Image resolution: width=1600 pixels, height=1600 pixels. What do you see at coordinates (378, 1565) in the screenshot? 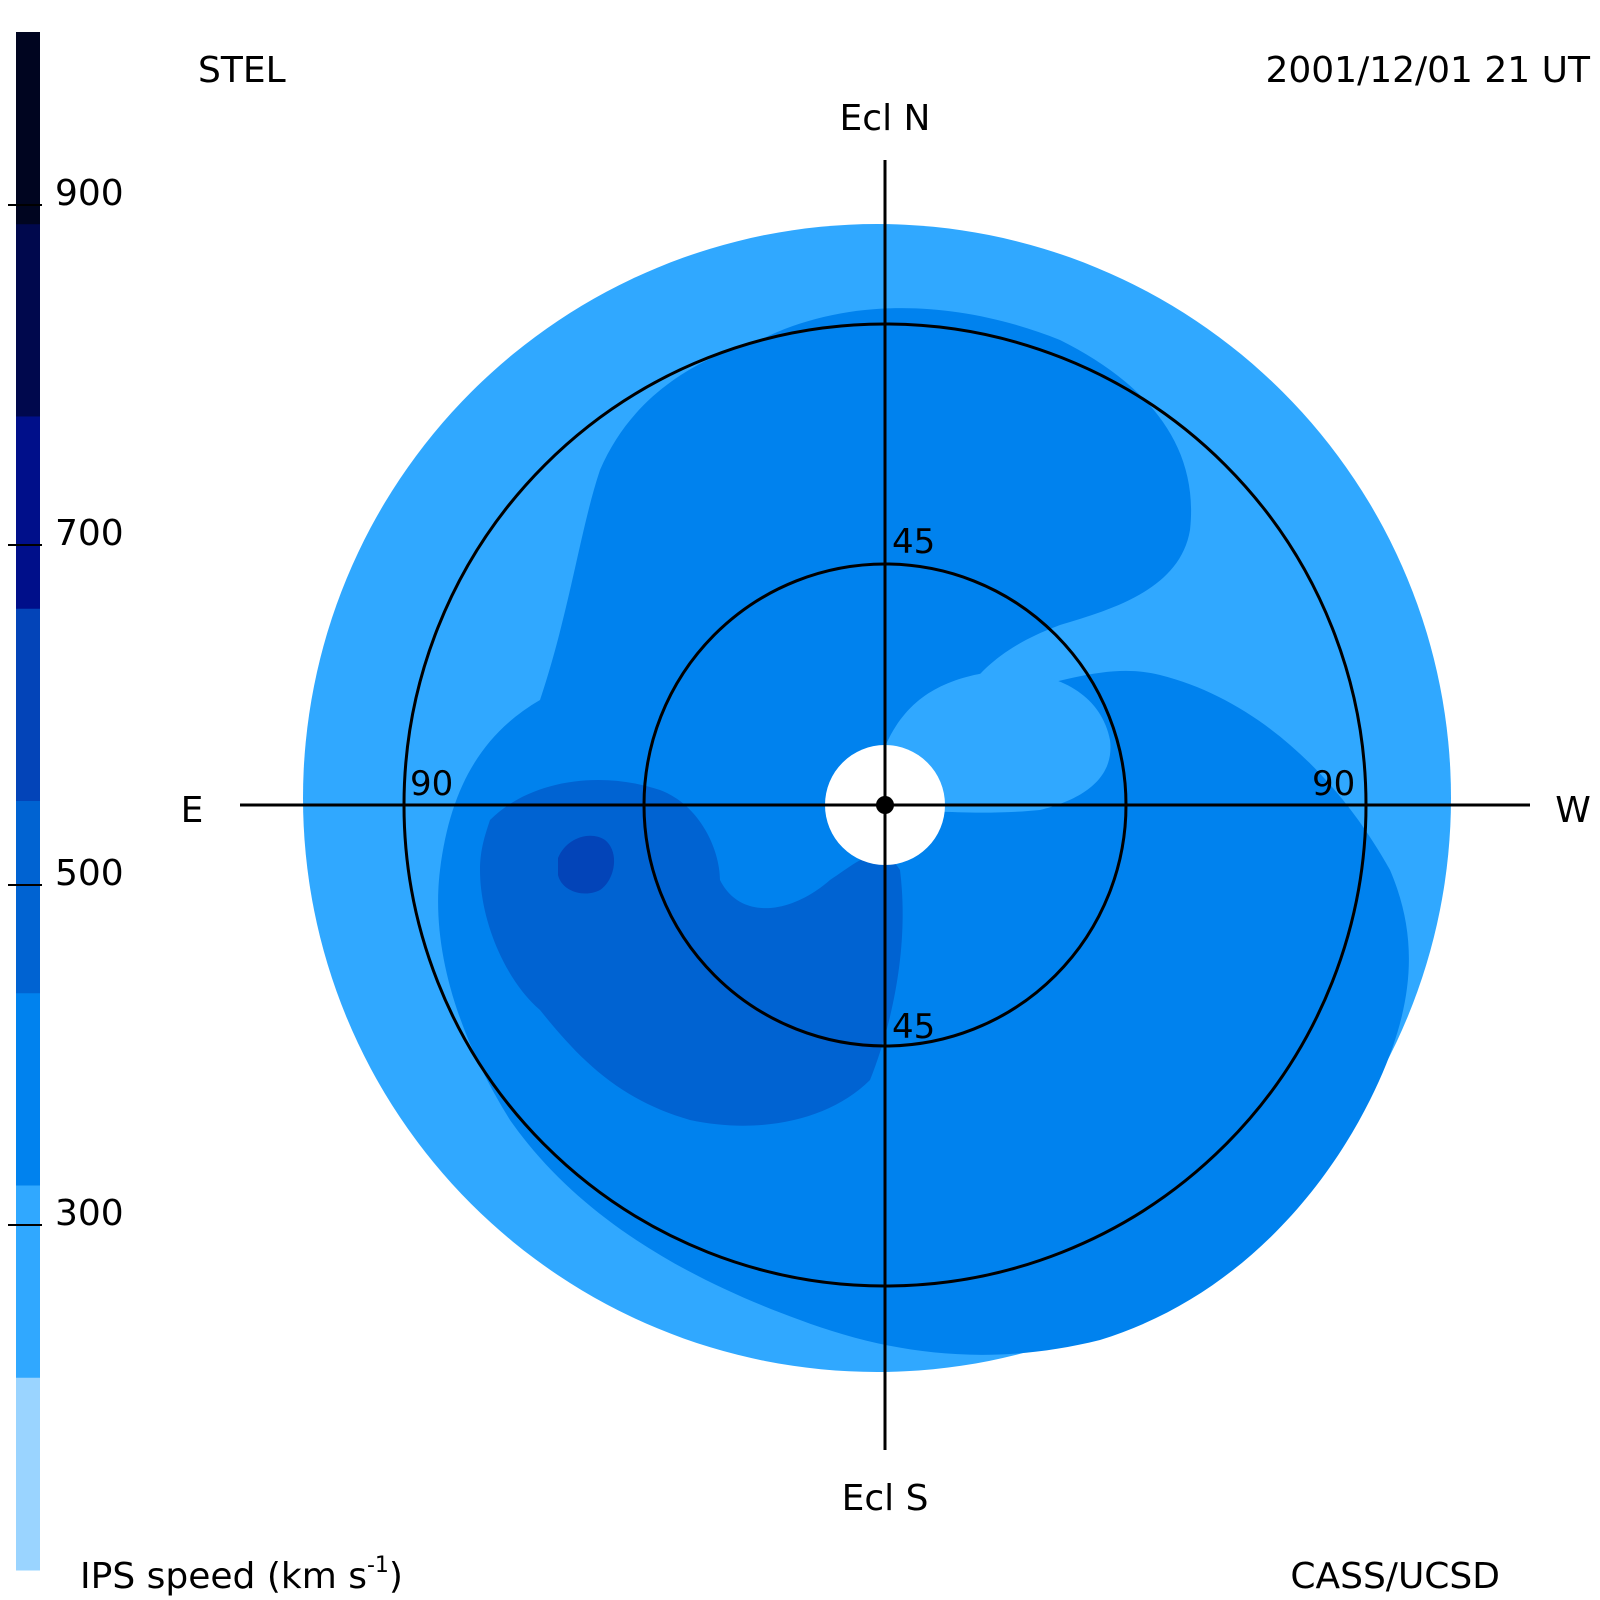
I see `colorbar-title-sup: -1` at bounding box center [378, 1565].